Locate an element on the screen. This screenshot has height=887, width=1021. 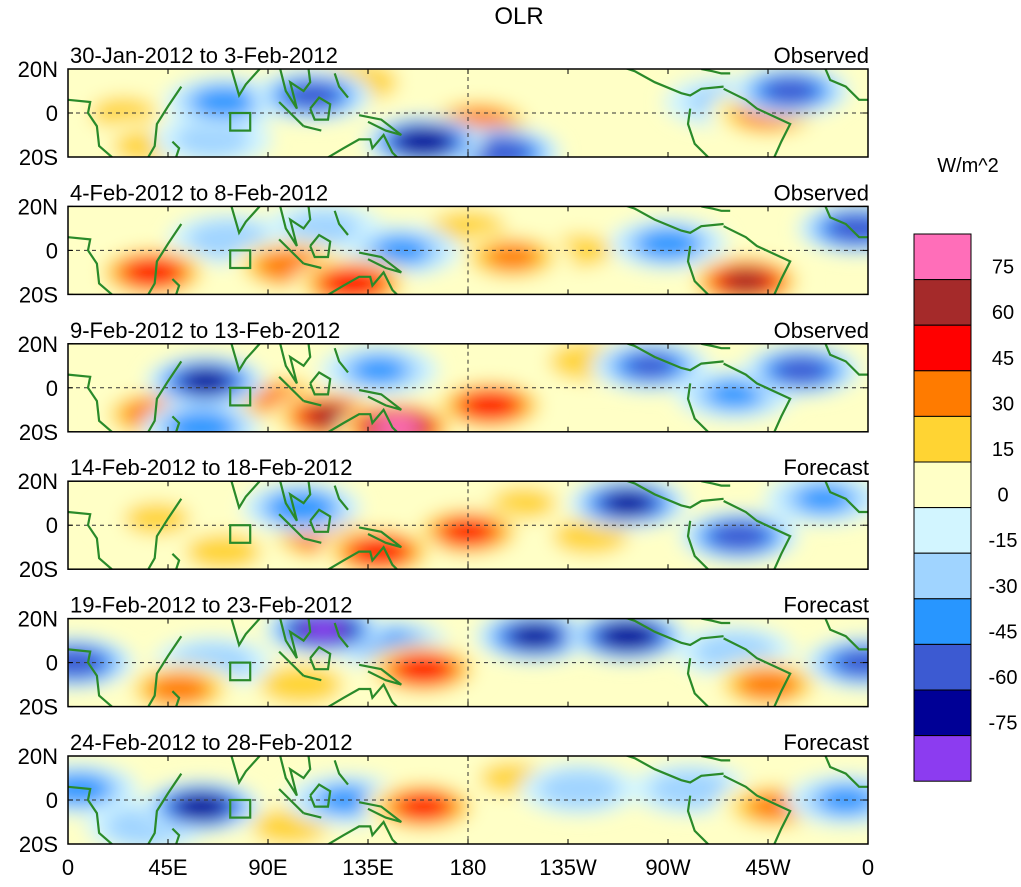
madagascar-coast is located at coordinates (176, 286).